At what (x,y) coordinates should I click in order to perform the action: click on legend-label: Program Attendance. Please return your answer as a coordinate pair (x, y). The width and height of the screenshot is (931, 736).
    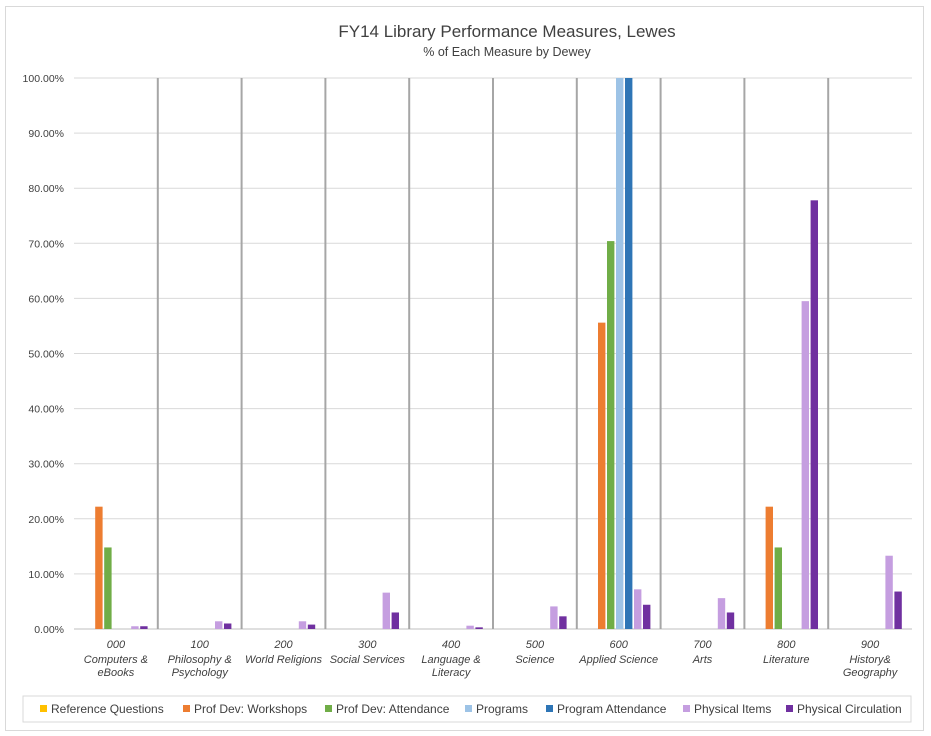
    Looking at the image, I should click on (612, 709).